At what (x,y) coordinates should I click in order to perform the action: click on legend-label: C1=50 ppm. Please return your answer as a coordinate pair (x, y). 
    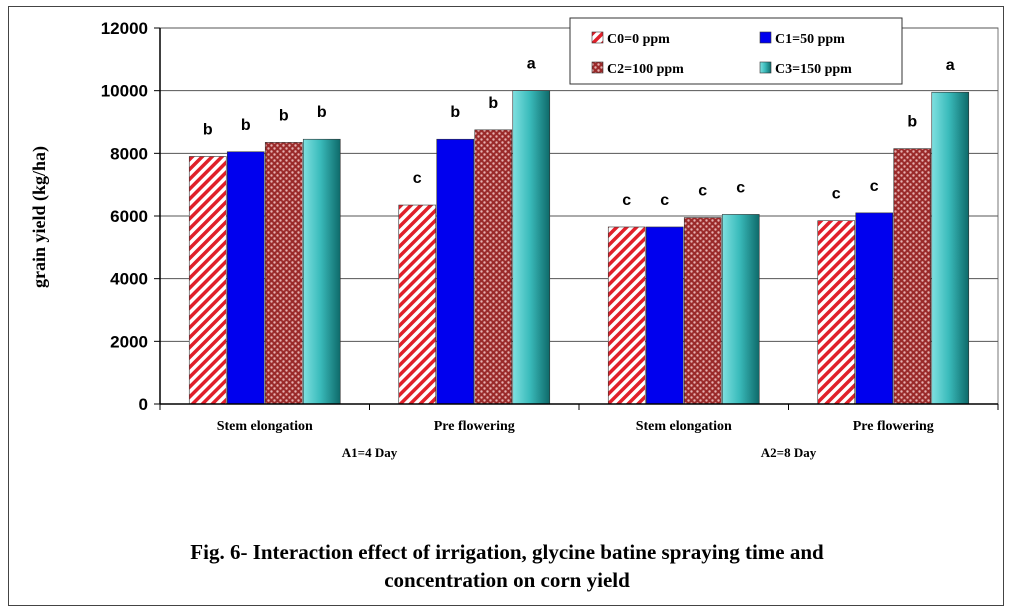
    Looking at the image, I should click on (810, 39).